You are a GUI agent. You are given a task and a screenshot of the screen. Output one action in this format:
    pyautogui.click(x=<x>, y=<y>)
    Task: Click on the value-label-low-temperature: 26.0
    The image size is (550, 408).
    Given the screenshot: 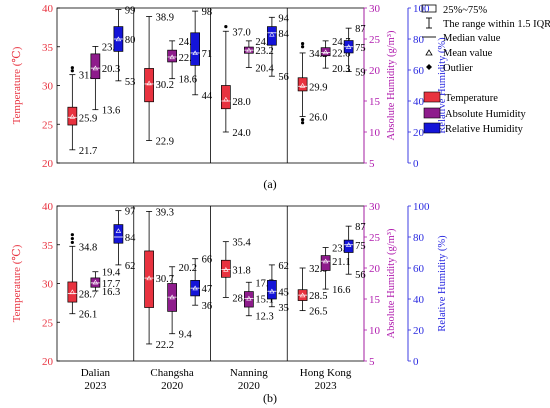 What is the action you would take?
    pyautogui.click(x=318, y=118)
    